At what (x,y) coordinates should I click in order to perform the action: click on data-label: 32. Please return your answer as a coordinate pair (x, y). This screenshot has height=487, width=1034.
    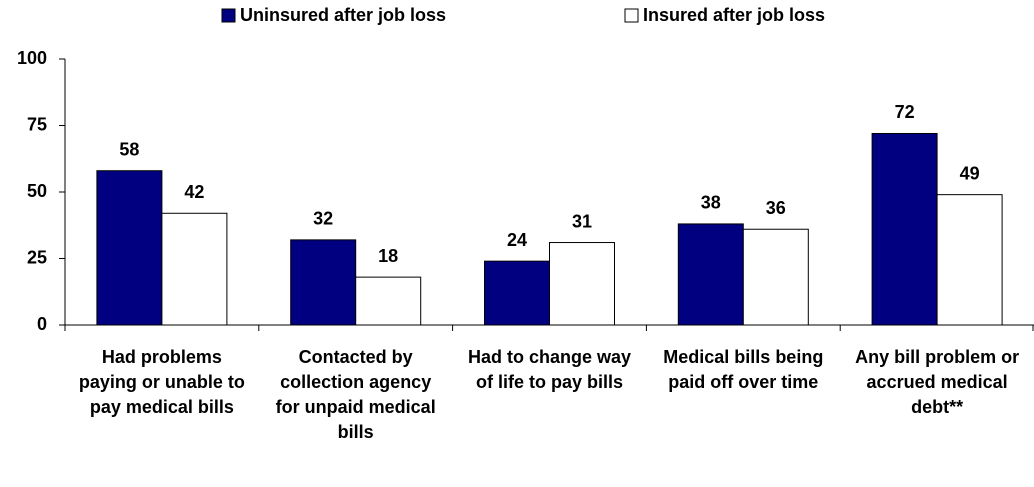
    Looking at the image, I should click on (323, 219).